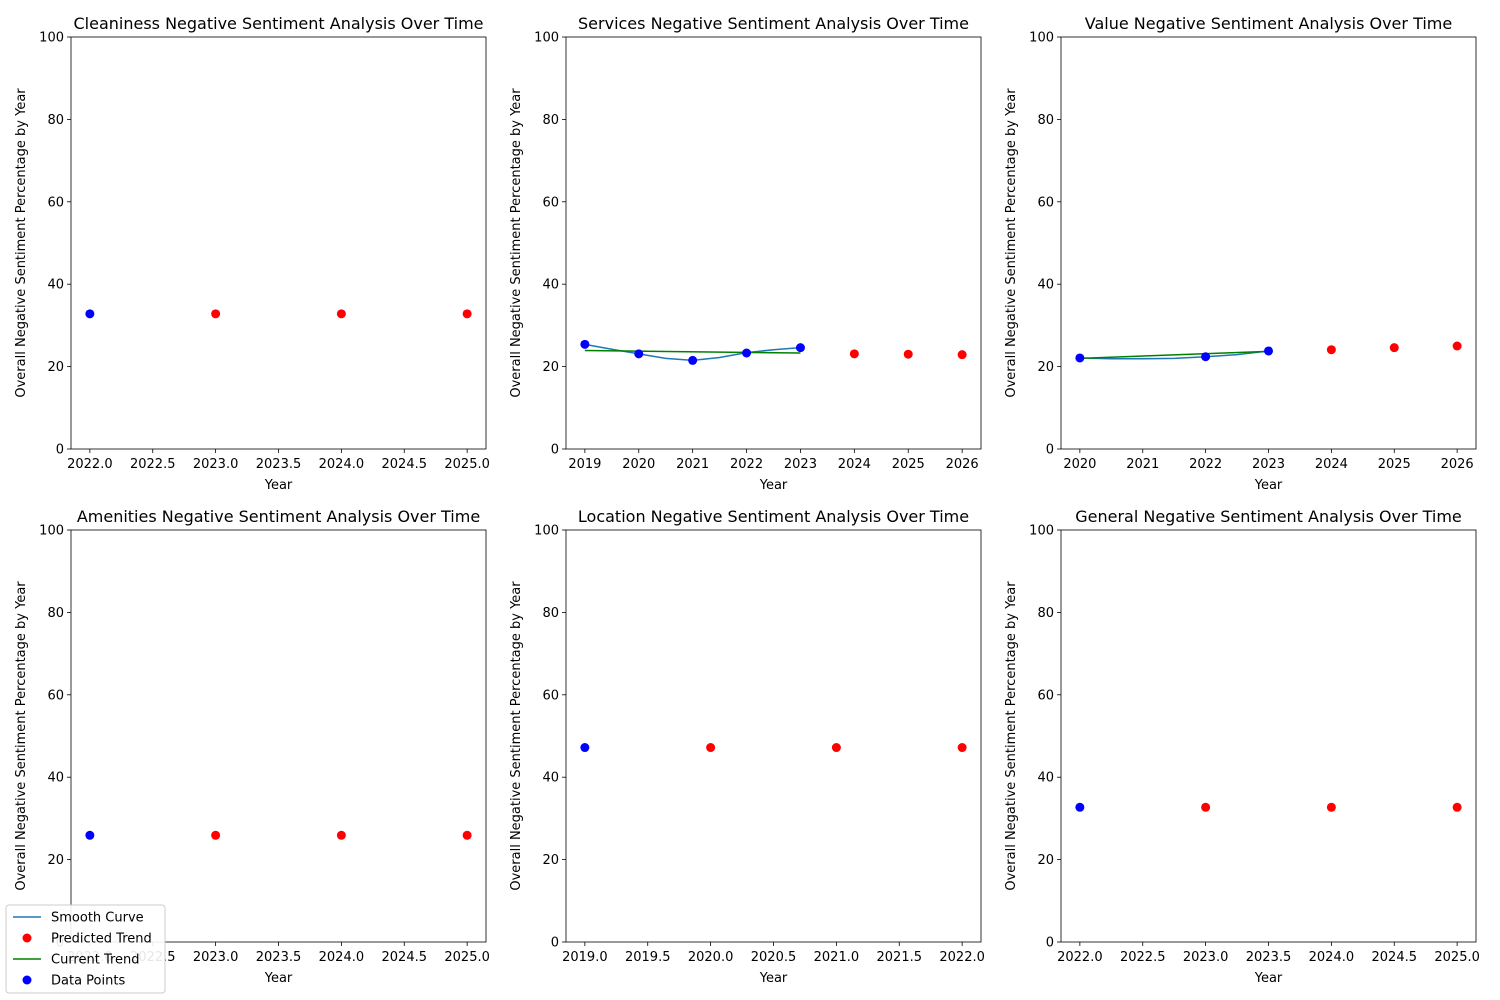 The width and height of the screenshot is (1500, 1000). Describe the element at coordinates (746, 464) in the screenshot. I see `x-tick-label: 2022` at that location.